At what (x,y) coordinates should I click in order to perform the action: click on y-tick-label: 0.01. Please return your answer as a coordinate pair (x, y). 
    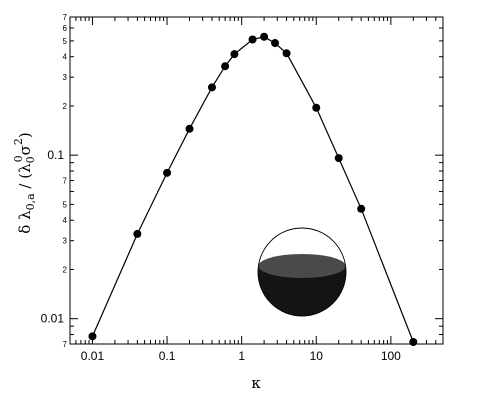
    Looking at the image, I should click on (53, 319).